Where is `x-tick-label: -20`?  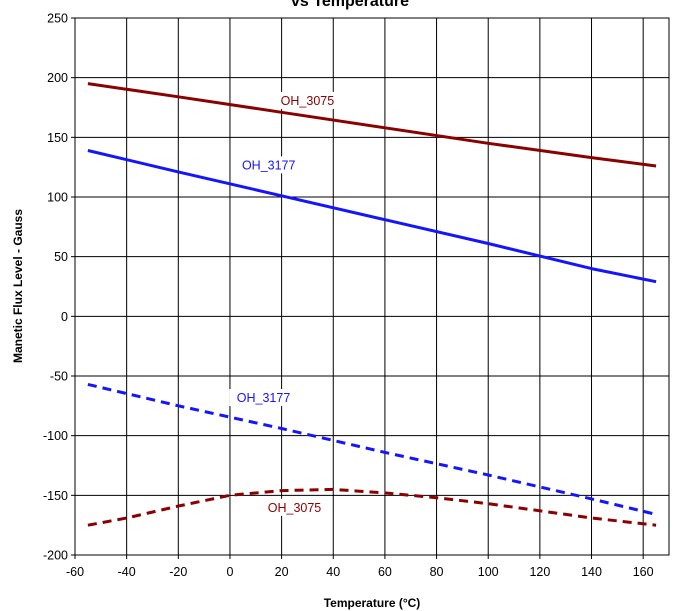
x-tick-label: -20 is located at coordinates (178, 572).